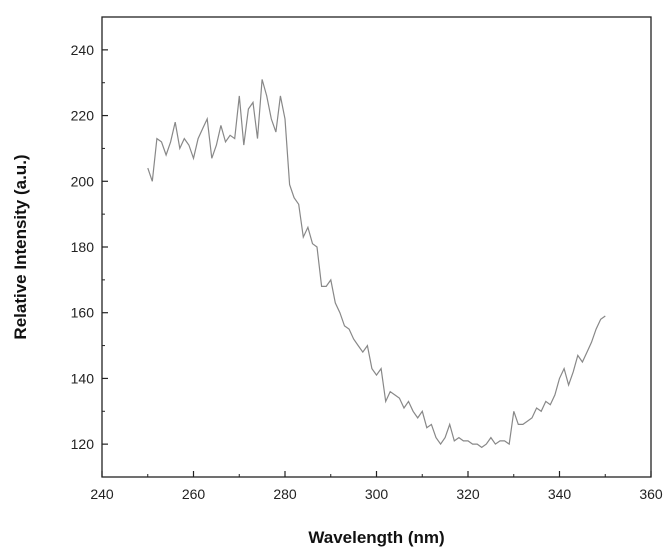  What do you see at coordinates (83, 247) in the screenshot?
I see `y-tick-label: 180` at bounding box center [83, 247].